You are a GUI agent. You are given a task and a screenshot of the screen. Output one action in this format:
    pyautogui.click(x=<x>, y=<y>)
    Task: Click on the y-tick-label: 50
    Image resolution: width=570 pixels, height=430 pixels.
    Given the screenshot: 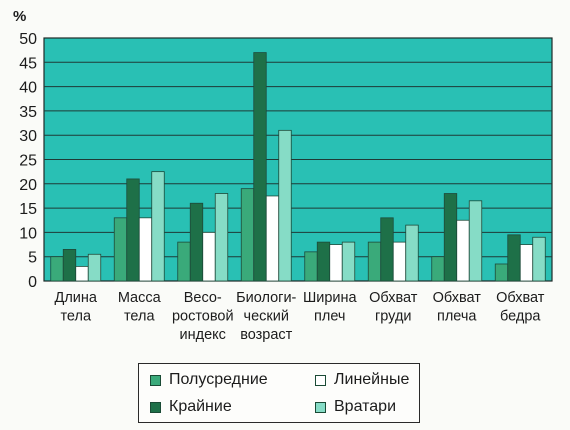 What is the action you would take?
    pyautogui.click(x=28, y=39)
    